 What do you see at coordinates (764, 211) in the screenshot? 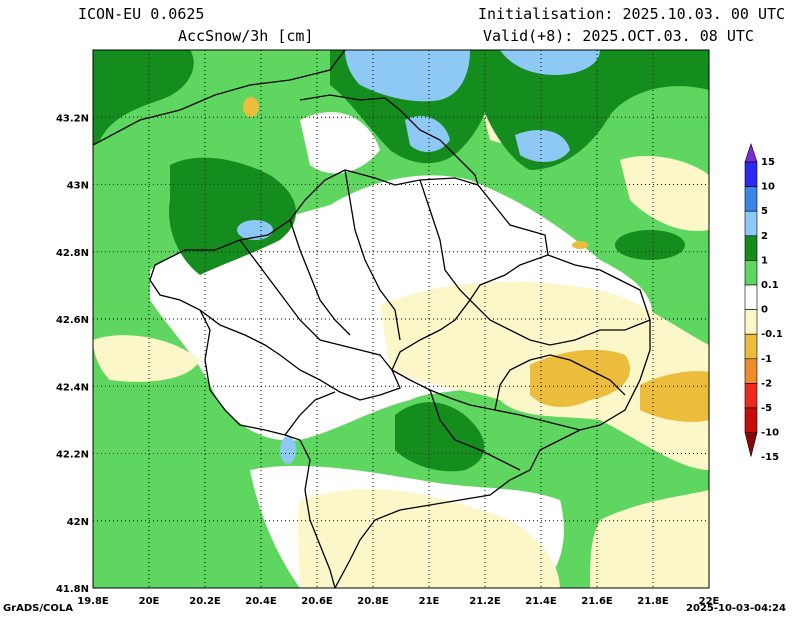
I see `colorbar-label: 5` at bounding box center [764, 211].